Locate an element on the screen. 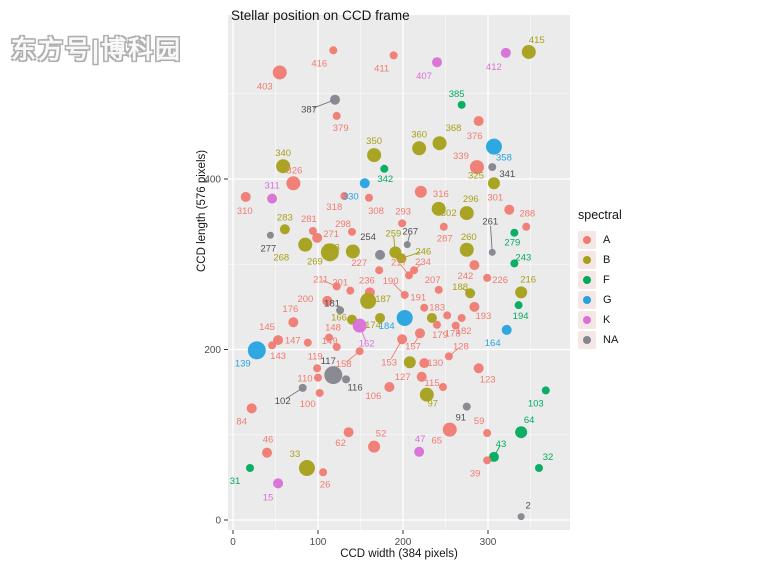  point-label: 47 is located at coordinates (420, 439).